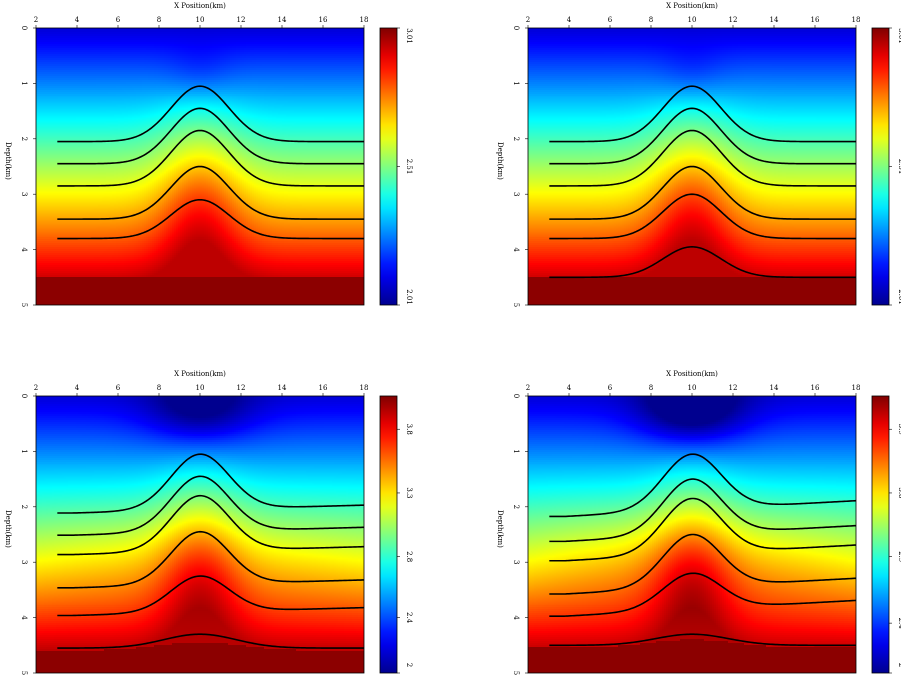 Image resolution: width=901 pixels, height=676 pixels. What do you see at coordinates (409, 618) in the screenshot?
I see `colorbar-tick-label: 2.4` at bounding box center [409, 618].